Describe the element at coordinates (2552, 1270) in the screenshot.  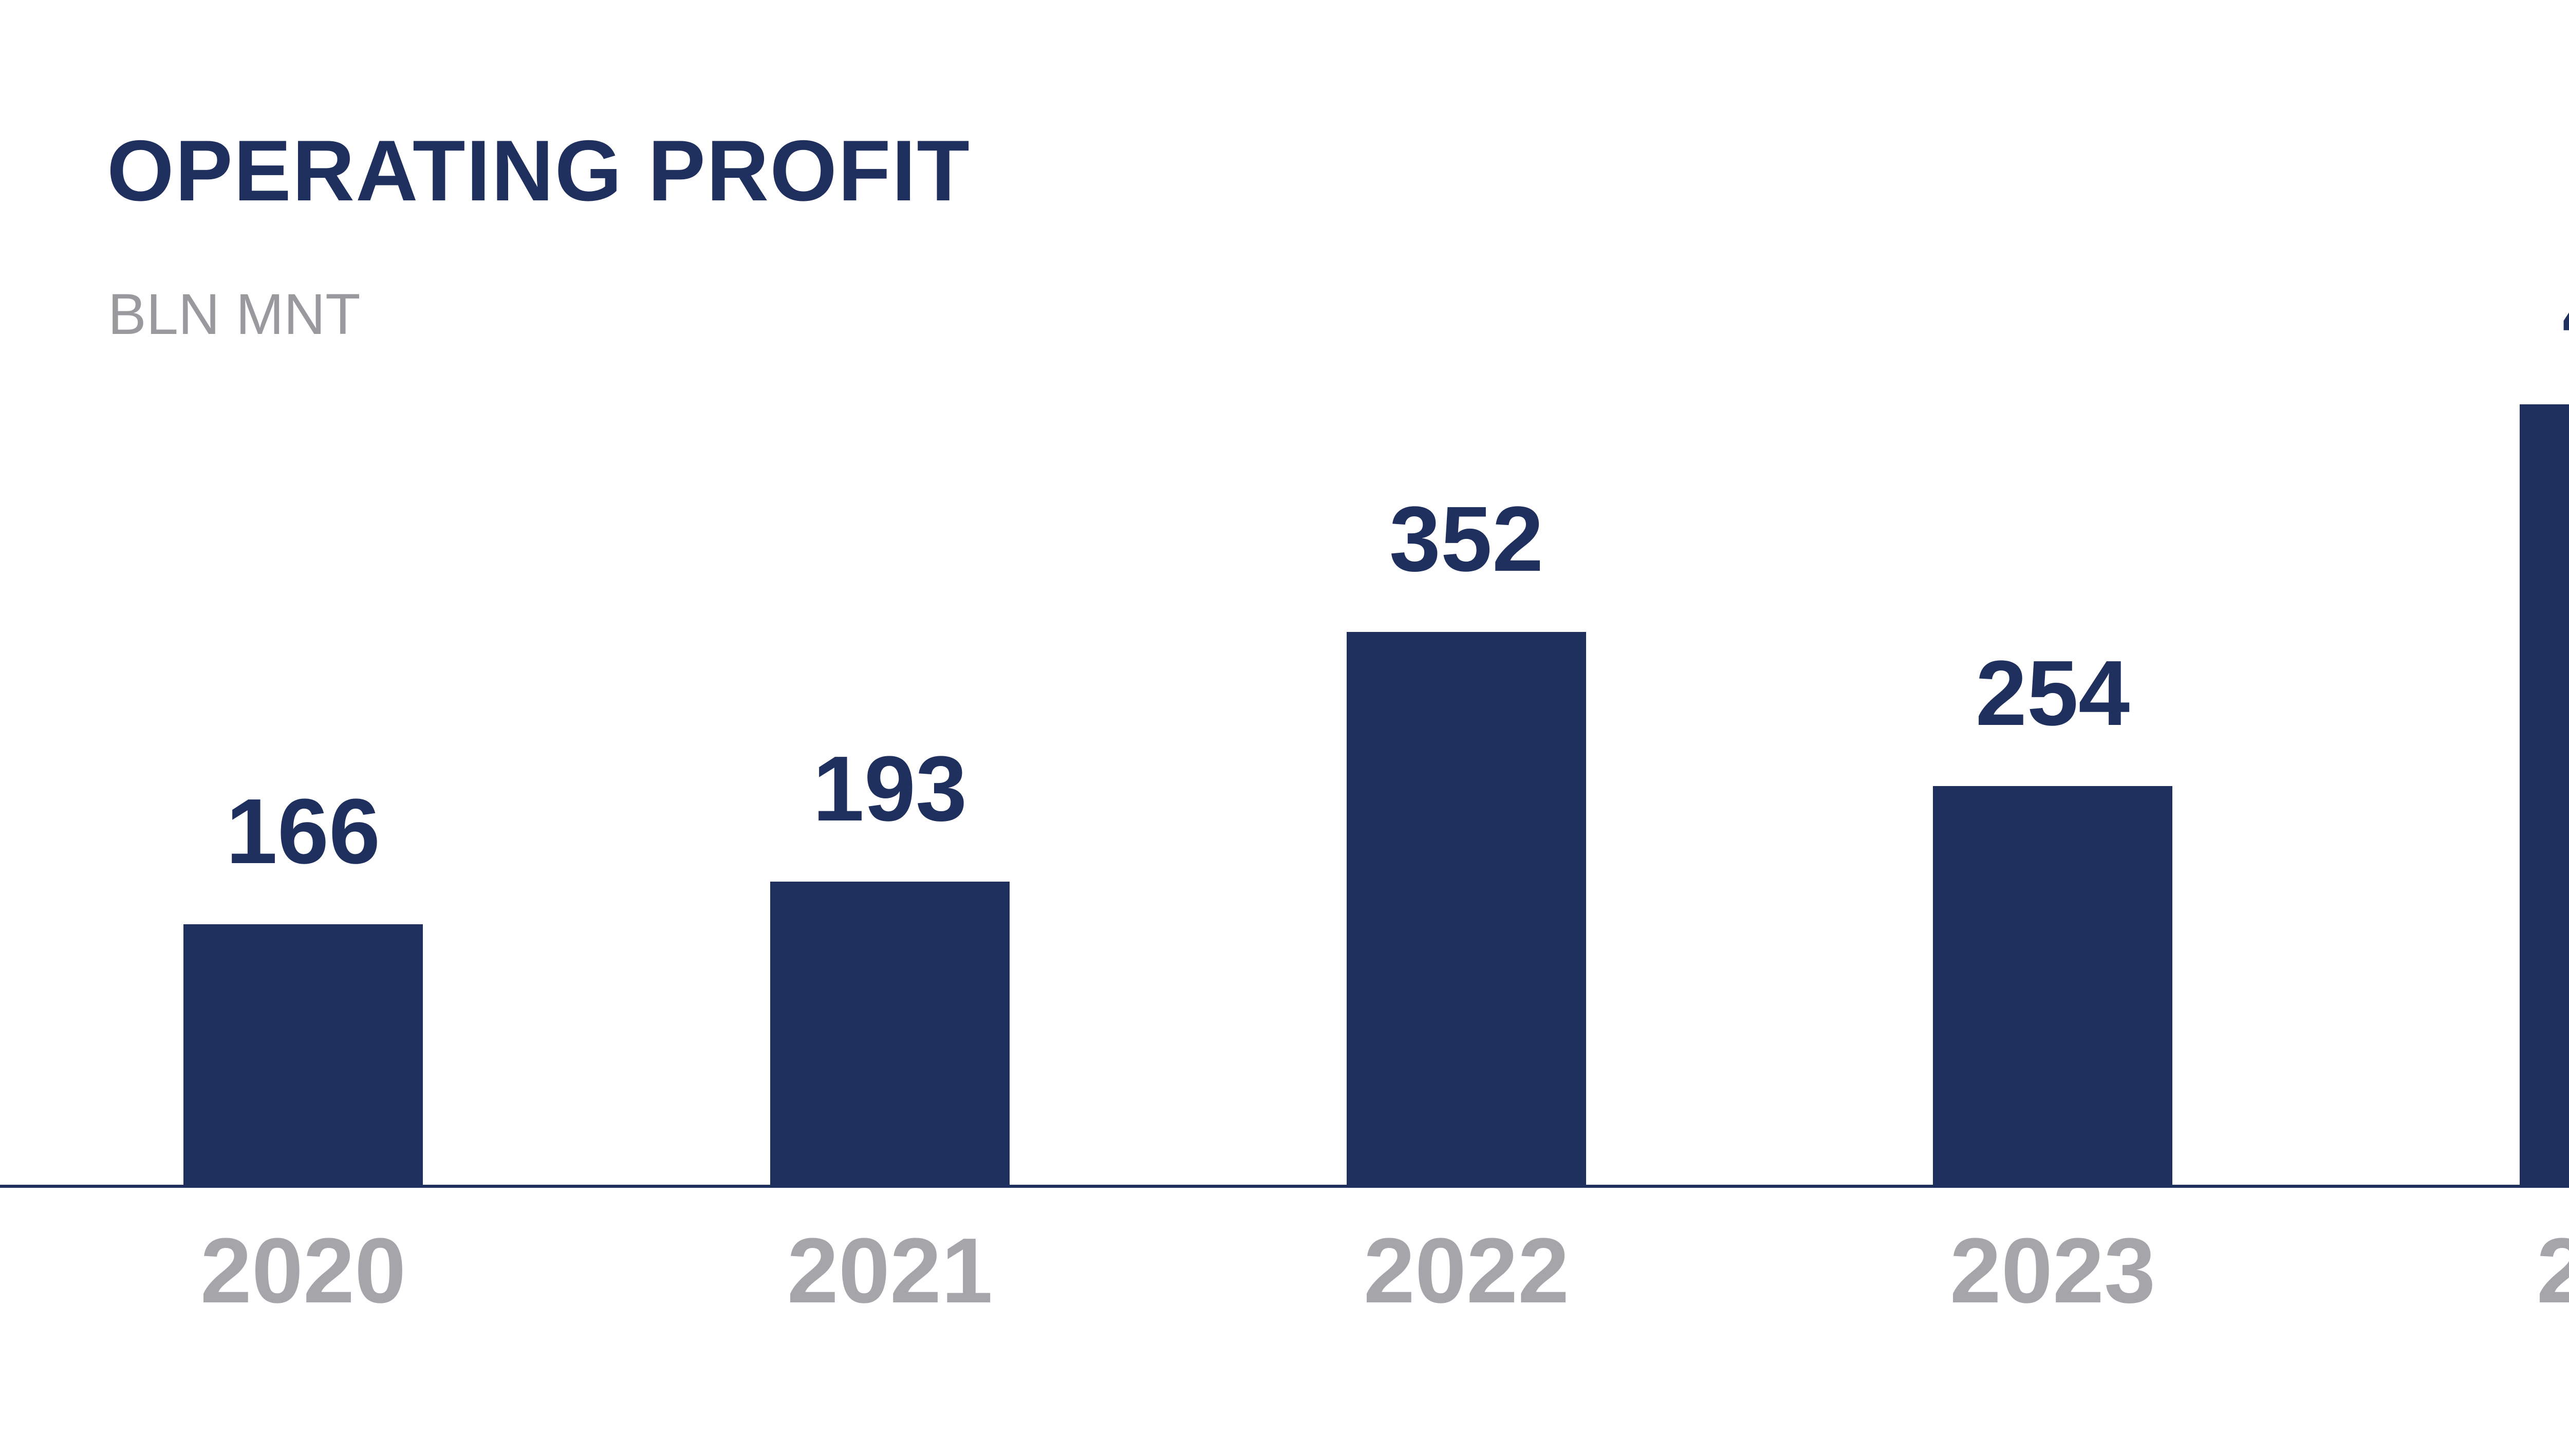
I see `x-tick-label-2024: 2024` at that location.